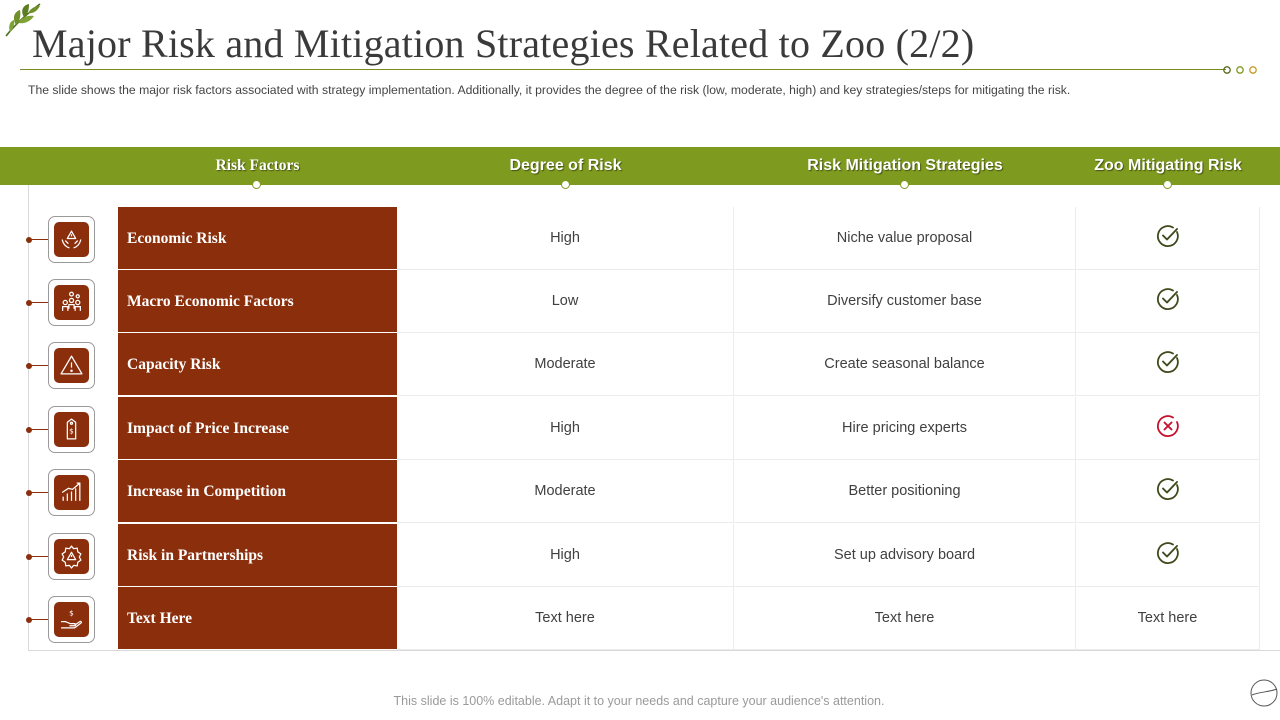 The image size is (1280, 720). I want to click on header-risk-factors: Risk Factors, so click(257, 165).